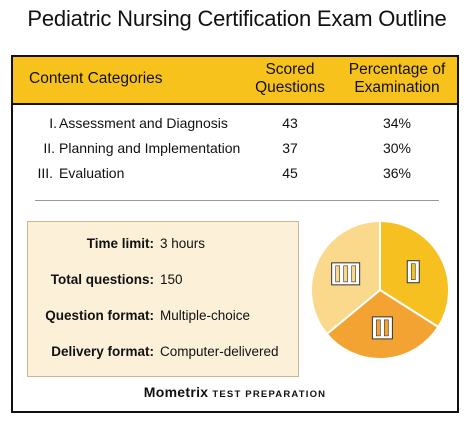 This screenshot has width=474, height=423. Describe the element at coordinates (176, 392) in the screenshot. I see `brand-name: Mometrix` at that location.